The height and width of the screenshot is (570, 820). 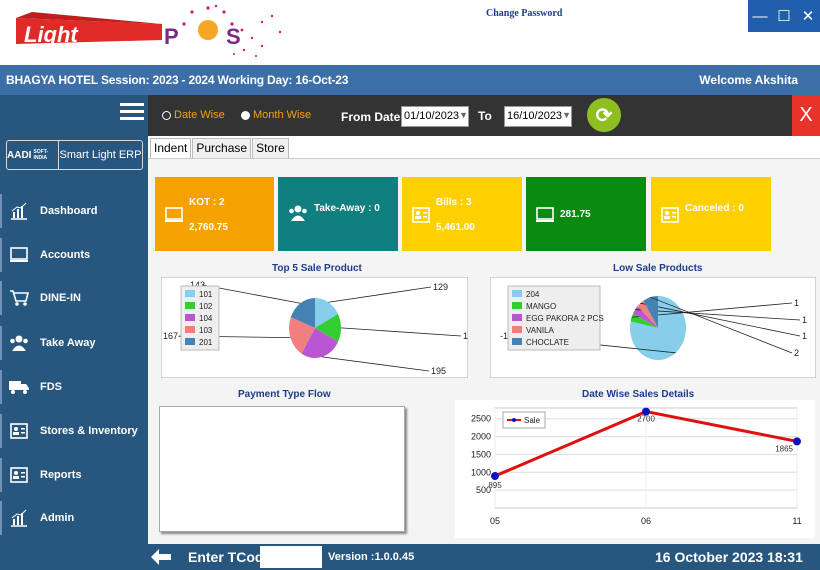 I want to click on tab-strip: Indent Purchase Store, so click(x=220, y=148).